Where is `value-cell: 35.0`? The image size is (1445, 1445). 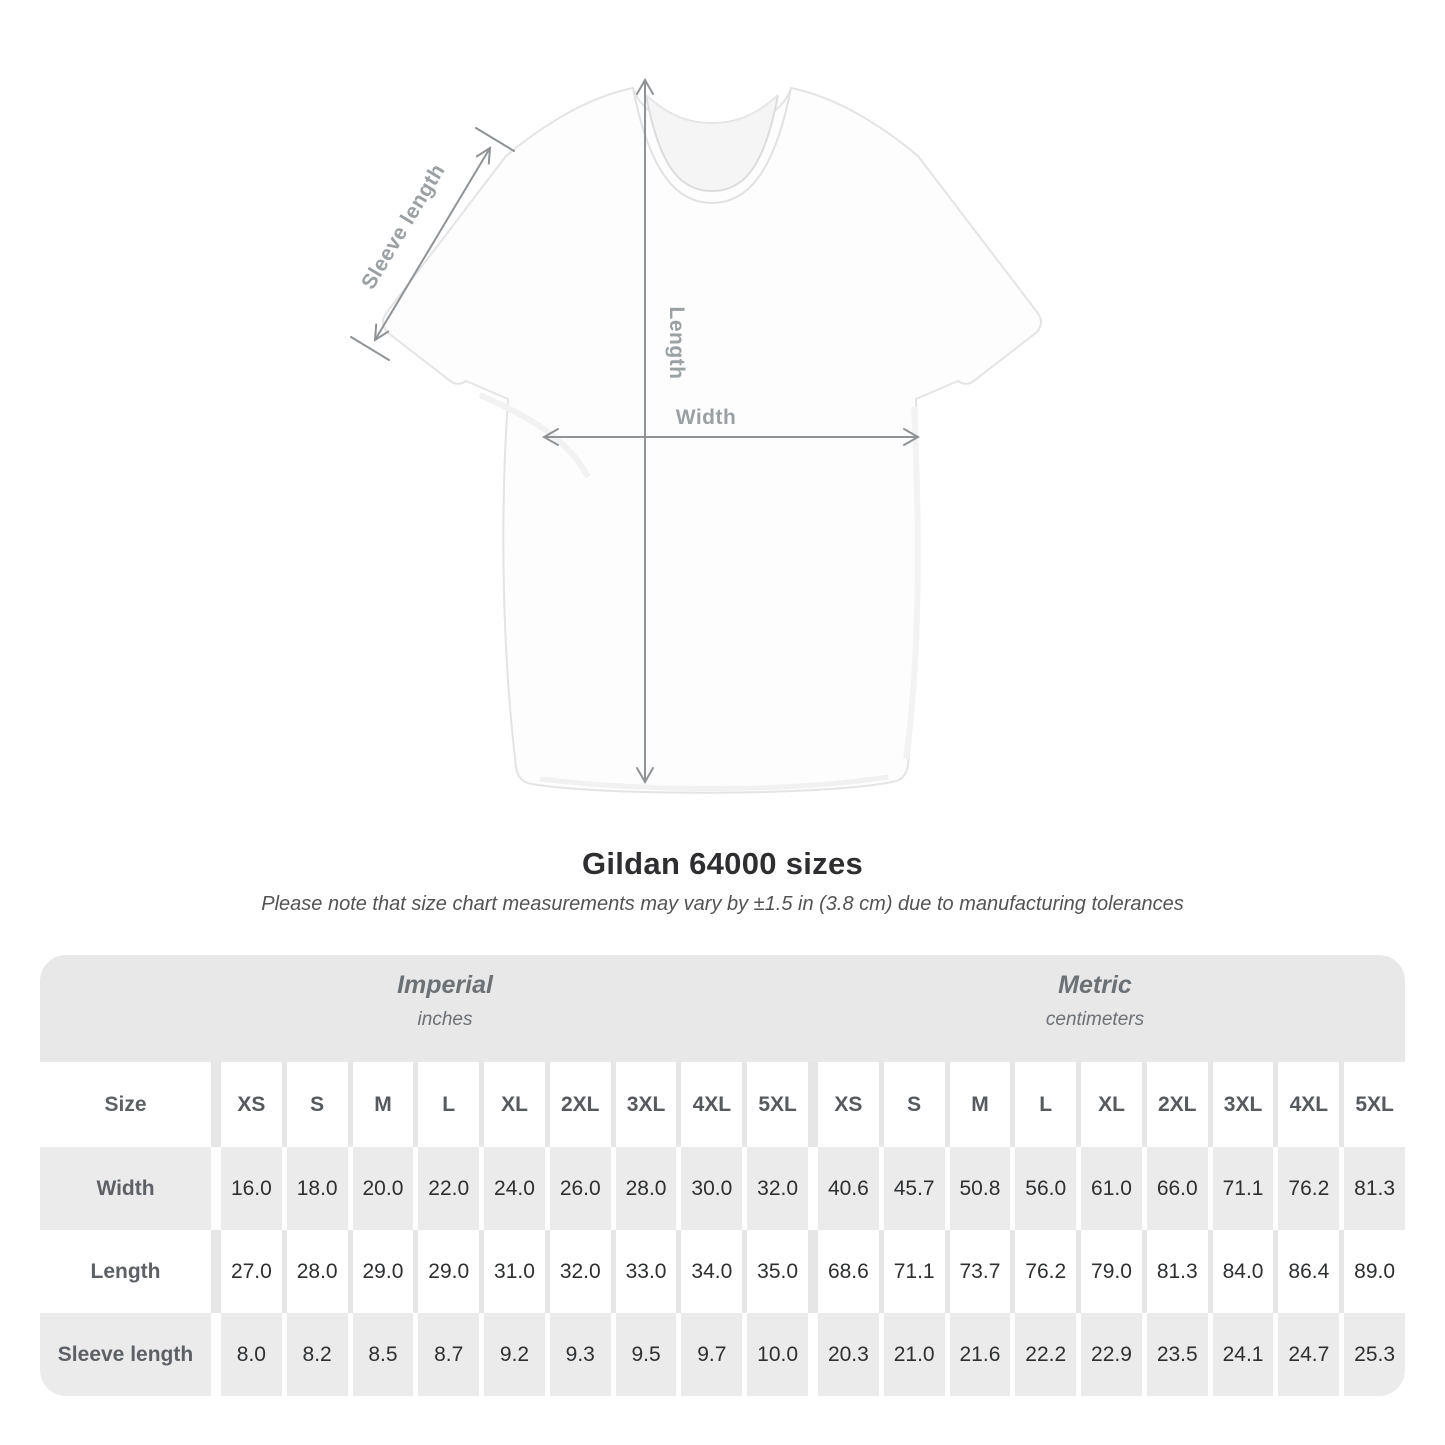 value-cell: 35.0 is located at coordinates (777, 1271).